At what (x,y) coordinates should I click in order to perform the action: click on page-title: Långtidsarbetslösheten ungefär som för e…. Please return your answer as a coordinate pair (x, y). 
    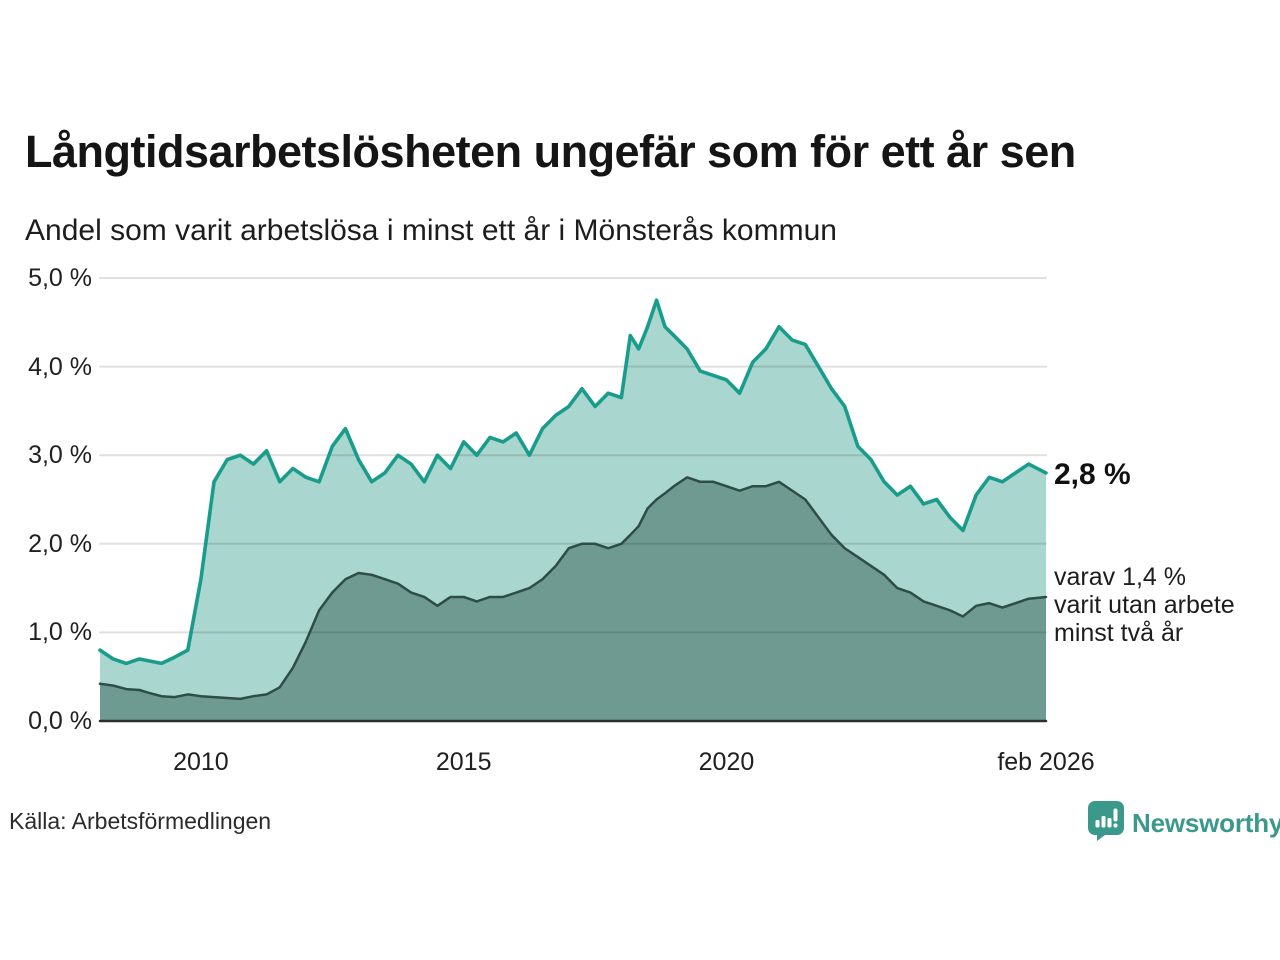
    Looking at the image, I should click on (550, 151).